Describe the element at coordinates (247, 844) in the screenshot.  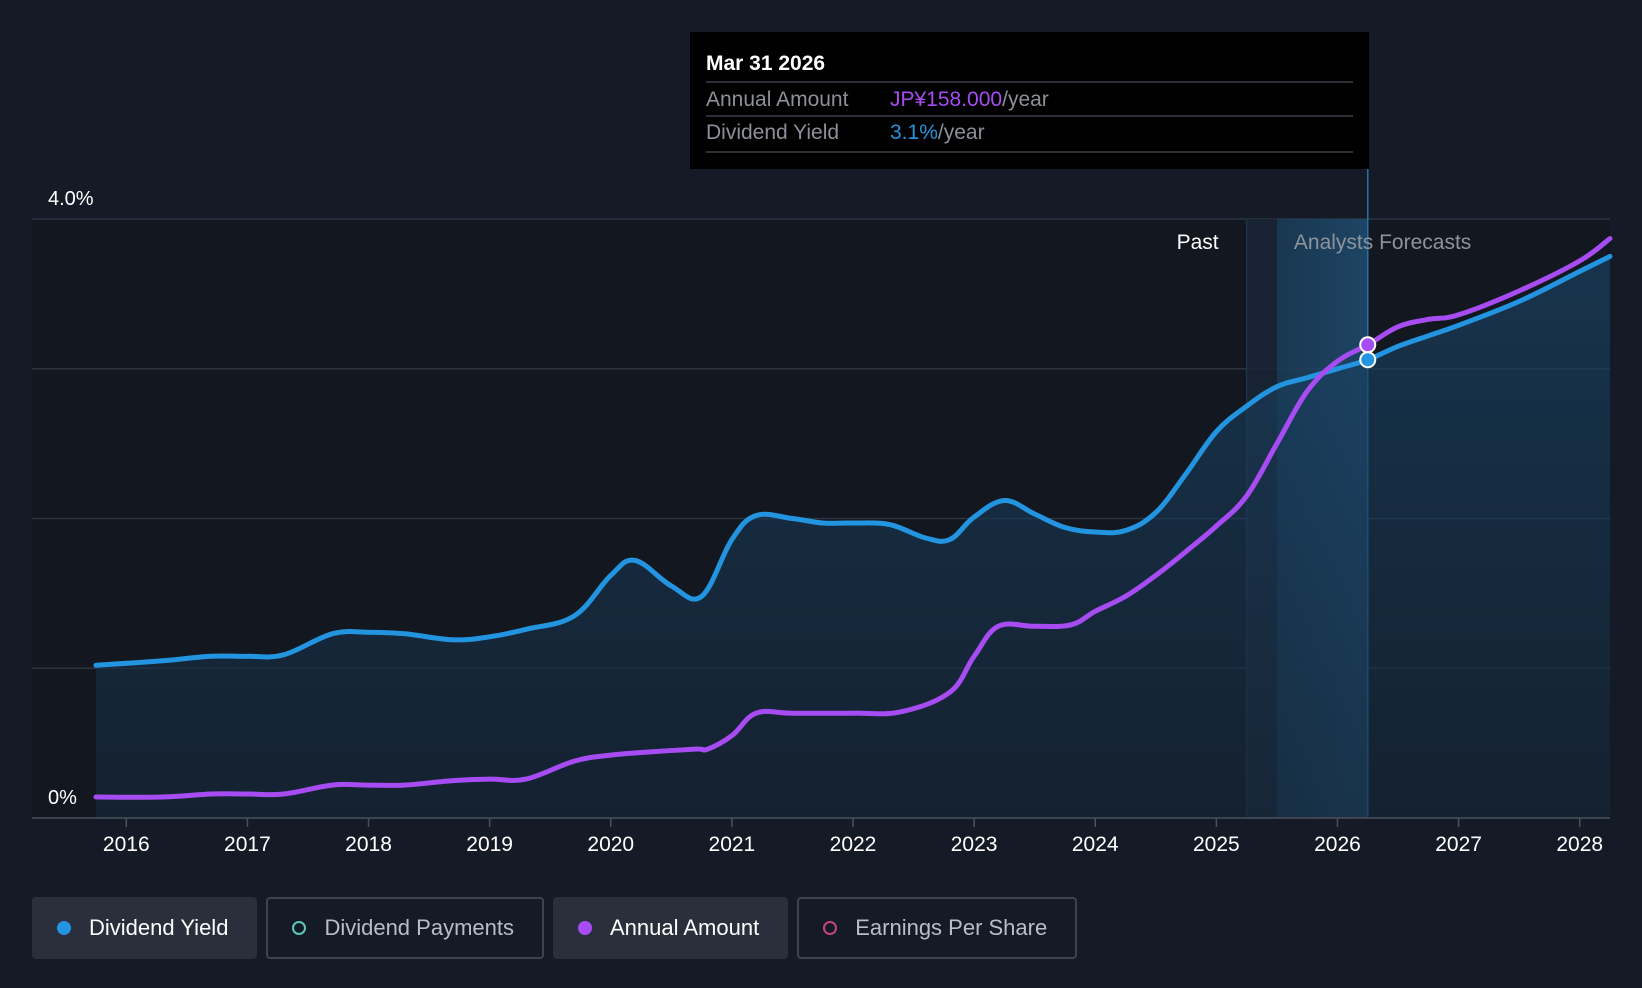
I see `x-tick-label: 2017` at that location.